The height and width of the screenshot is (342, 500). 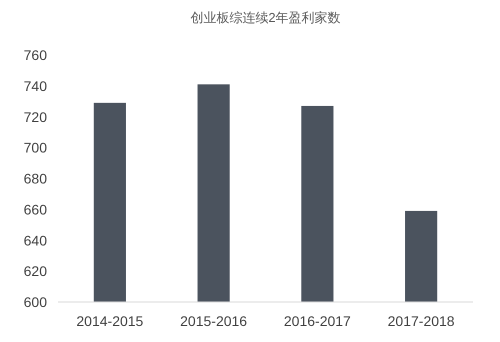 I want to click on y-tick-label: 660, so click(x=36, y=209).